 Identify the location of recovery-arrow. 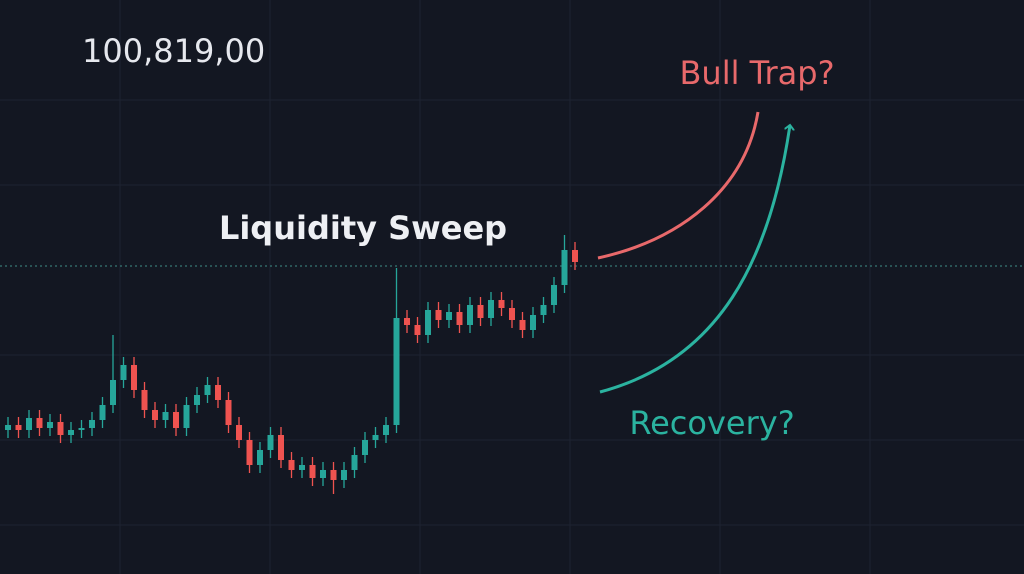
(694, 259).